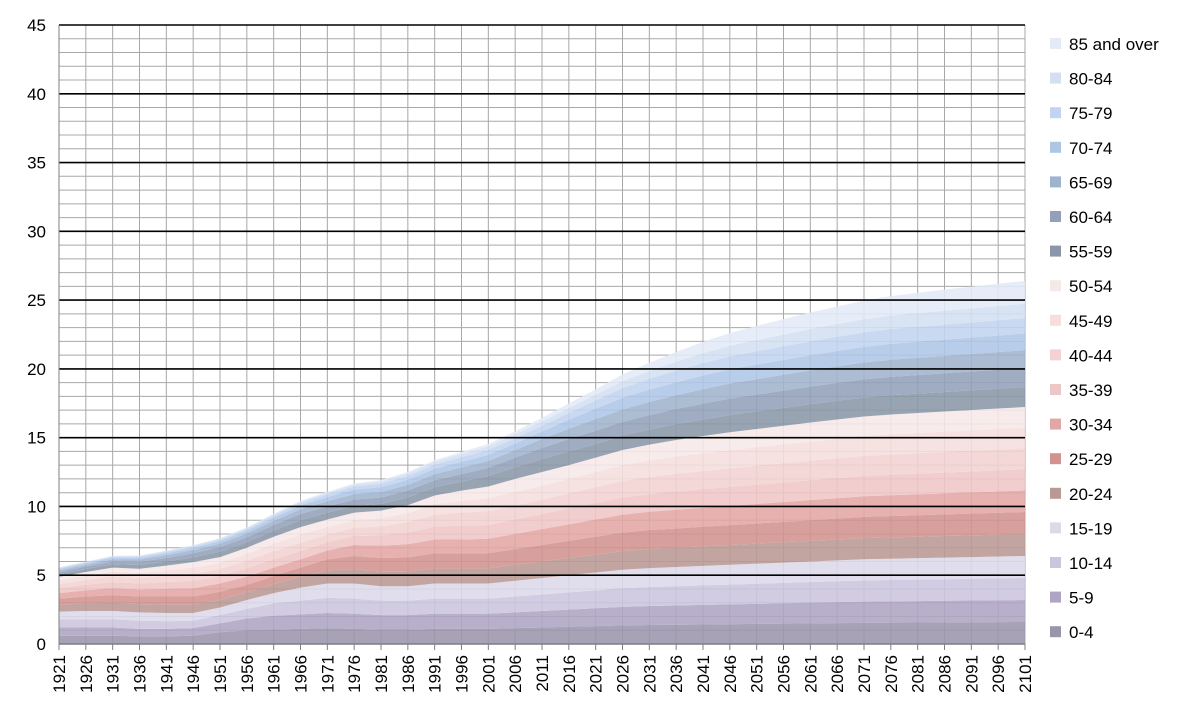 The image size is (1186, 706). Describe the element at coordinates (515, 674) in the screenshot. I see `x-tick-label: 2006` at that location.